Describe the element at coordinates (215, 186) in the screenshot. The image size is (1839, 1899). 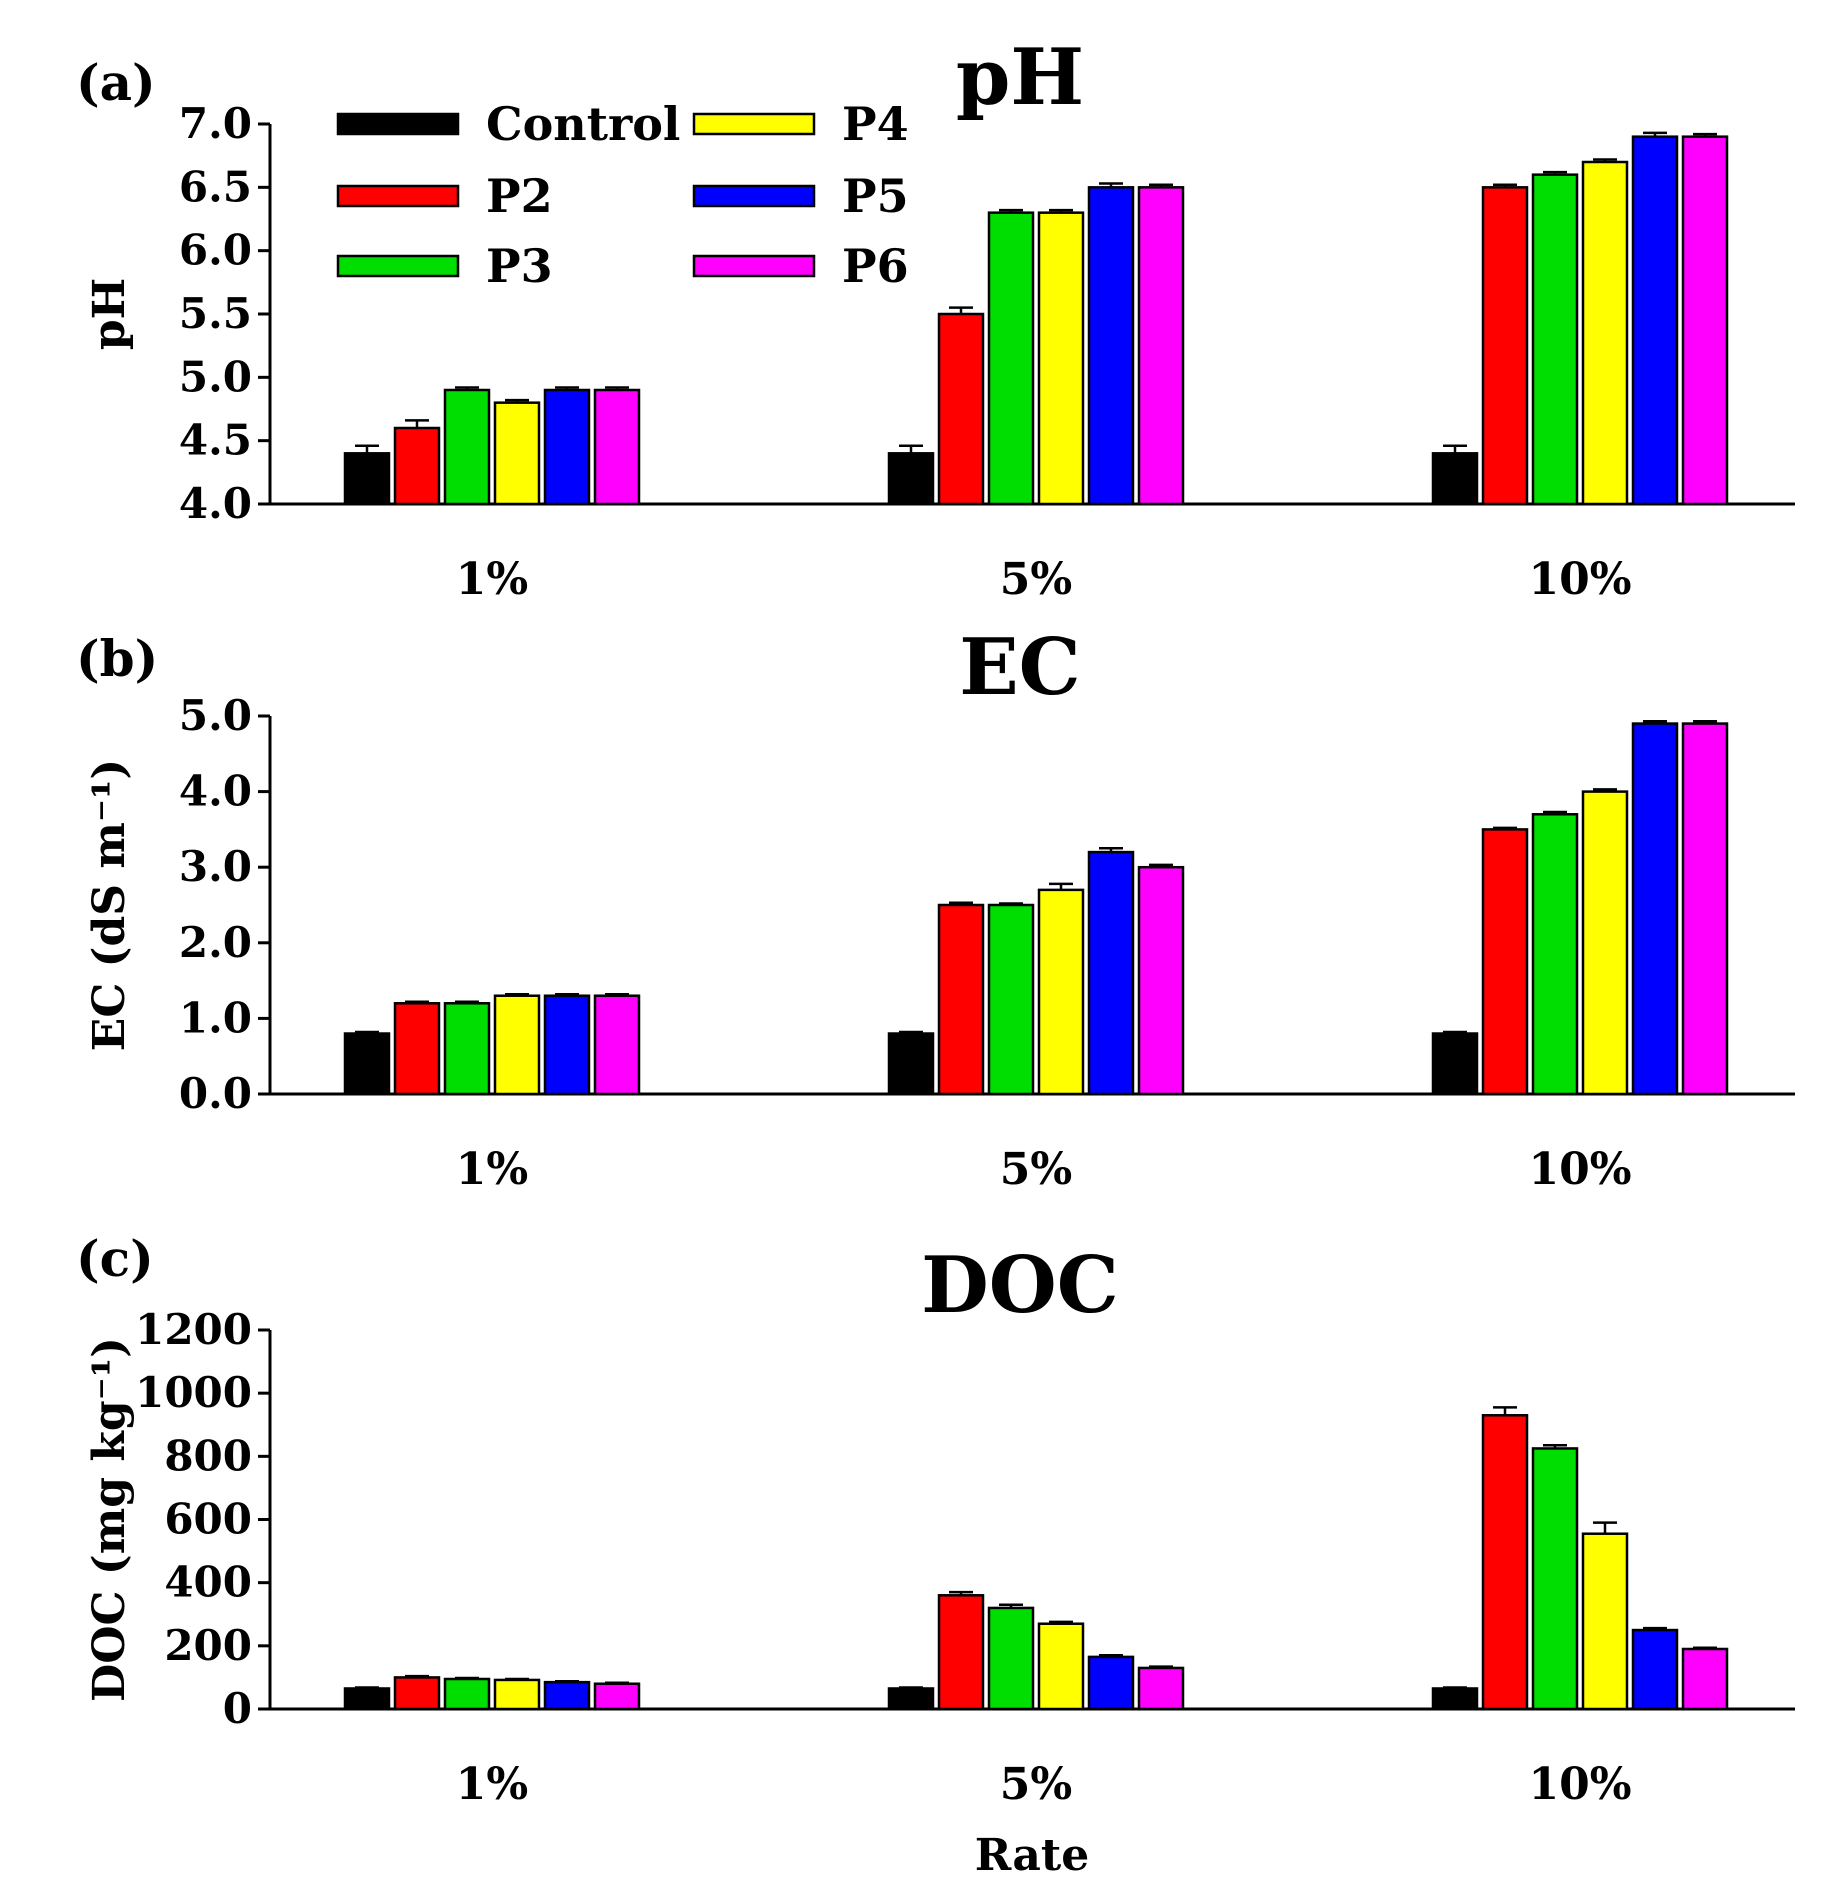
I see `y-tick-label: 6.5` at that location.